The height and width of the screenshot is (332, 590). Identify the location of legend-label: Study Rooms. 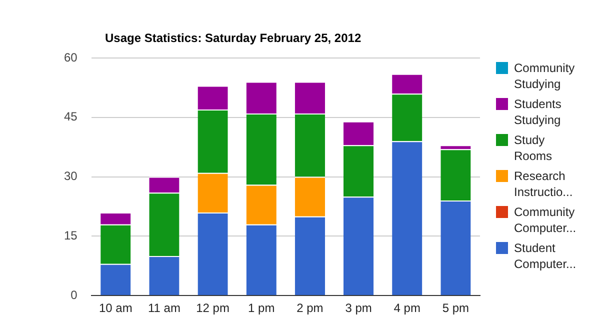
(534, 148).